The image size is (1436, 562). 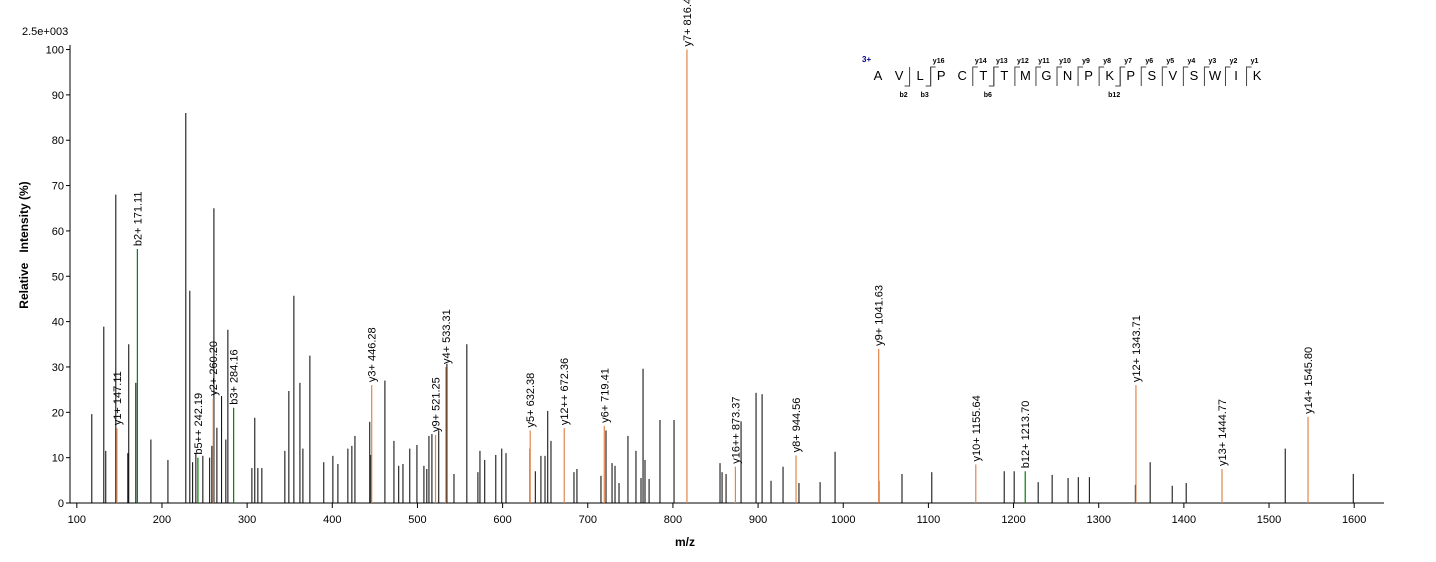 What do you see at coordinates (685, 542) in the screenshot?
I see `x-axis-label: m/z` at bounding box center [685, 542].